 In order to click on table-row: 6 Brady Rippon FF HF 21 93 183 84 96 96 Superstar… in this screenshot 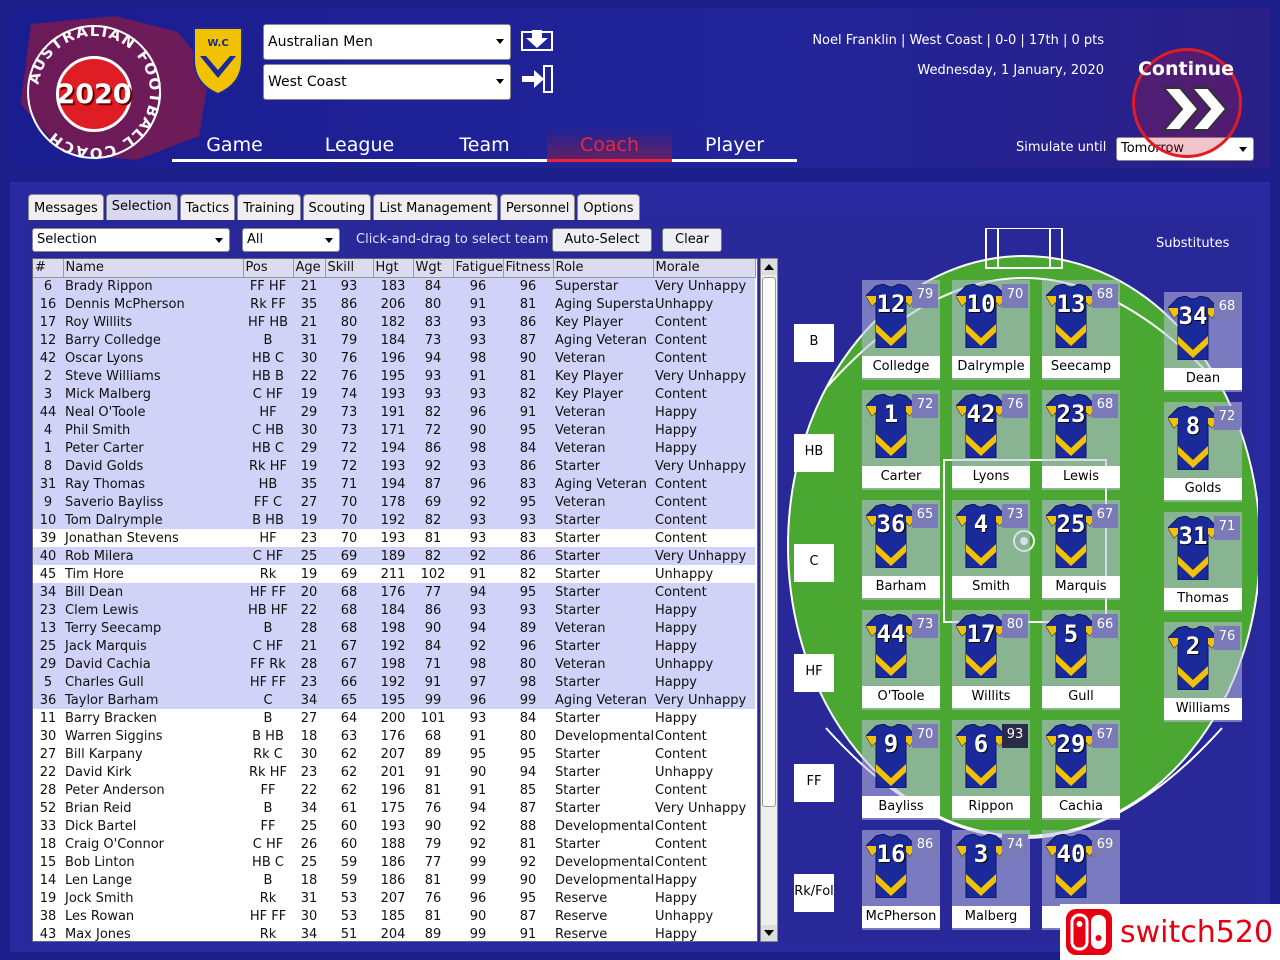, I will do `click(394, 286)`.